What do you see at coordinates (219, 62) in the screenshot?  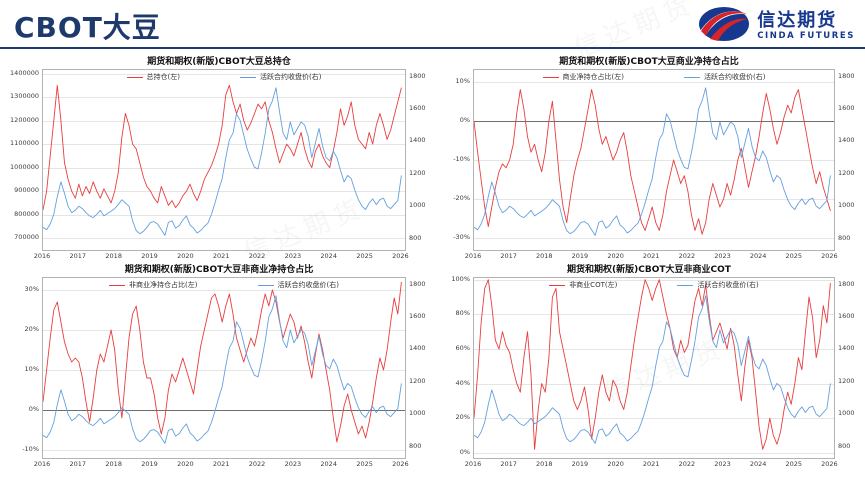 I see `chart-title: 期货和期权(新版)CBOT大豆总持仓` at bounding box center [219, 62].